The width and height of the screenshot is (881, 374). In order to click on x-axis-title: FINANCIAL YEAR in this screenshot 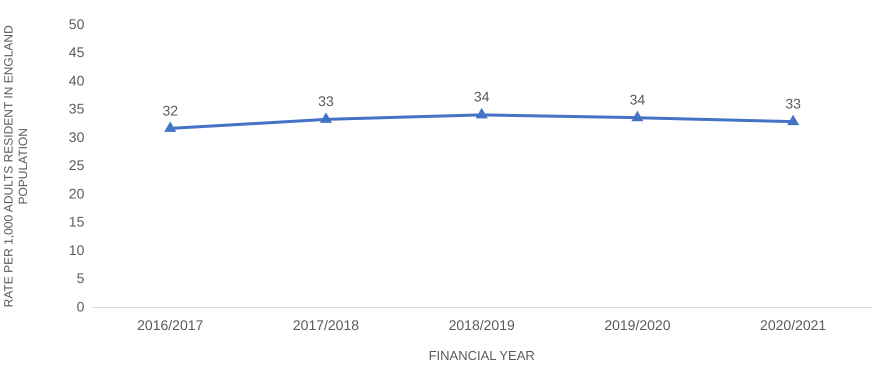, I will do `click(481, 355)`.